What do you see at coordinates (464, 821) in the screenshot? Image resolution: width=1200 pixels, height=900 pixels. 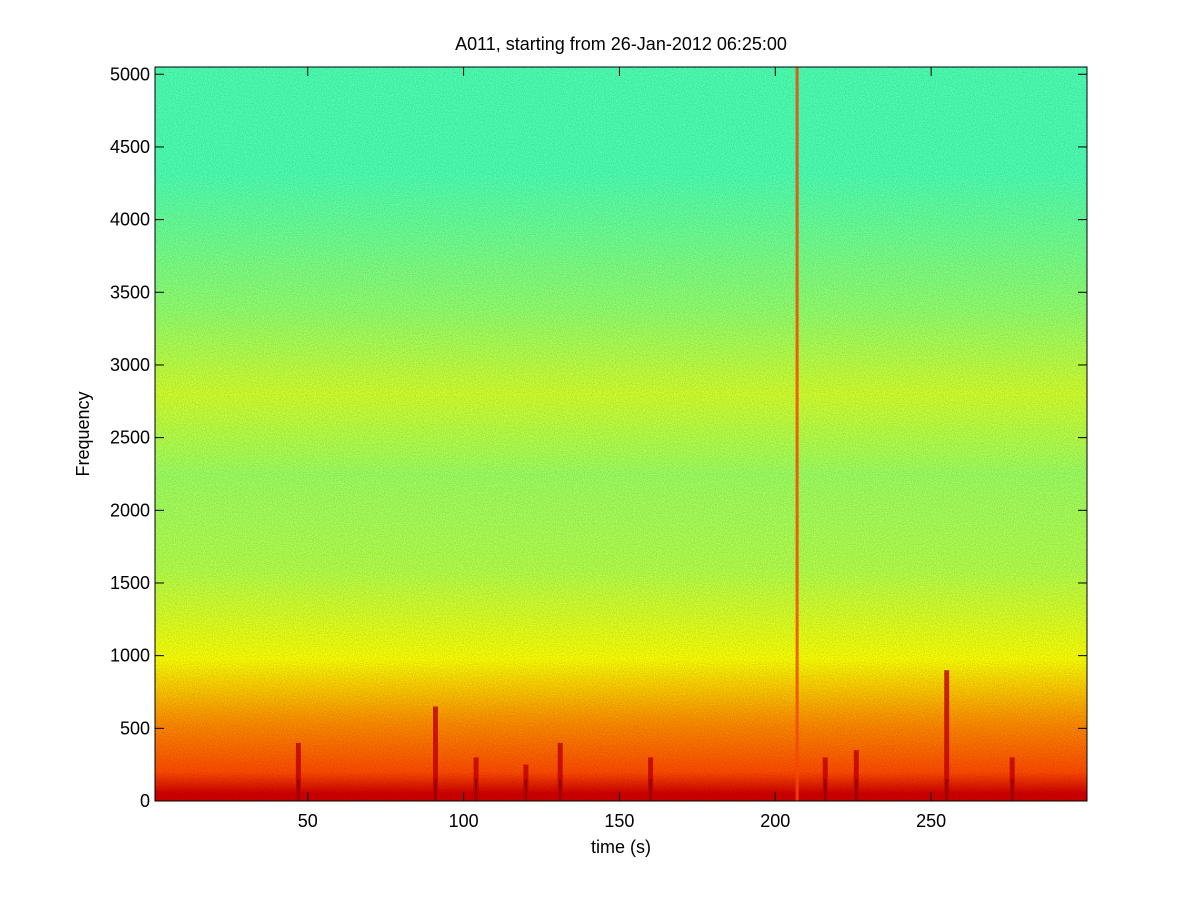 I see `x-tick-label: 100` at bounding box center [464, 821].